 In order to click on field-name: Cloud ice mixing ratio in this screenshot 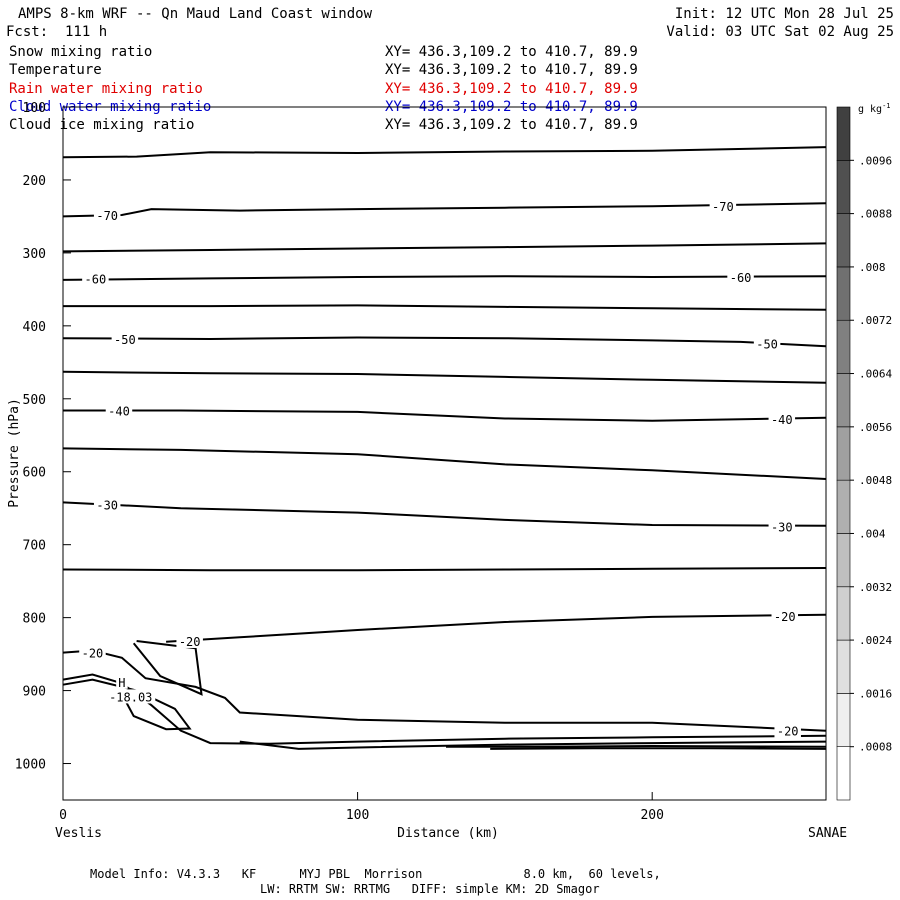, I will do `click(102, 125)`.